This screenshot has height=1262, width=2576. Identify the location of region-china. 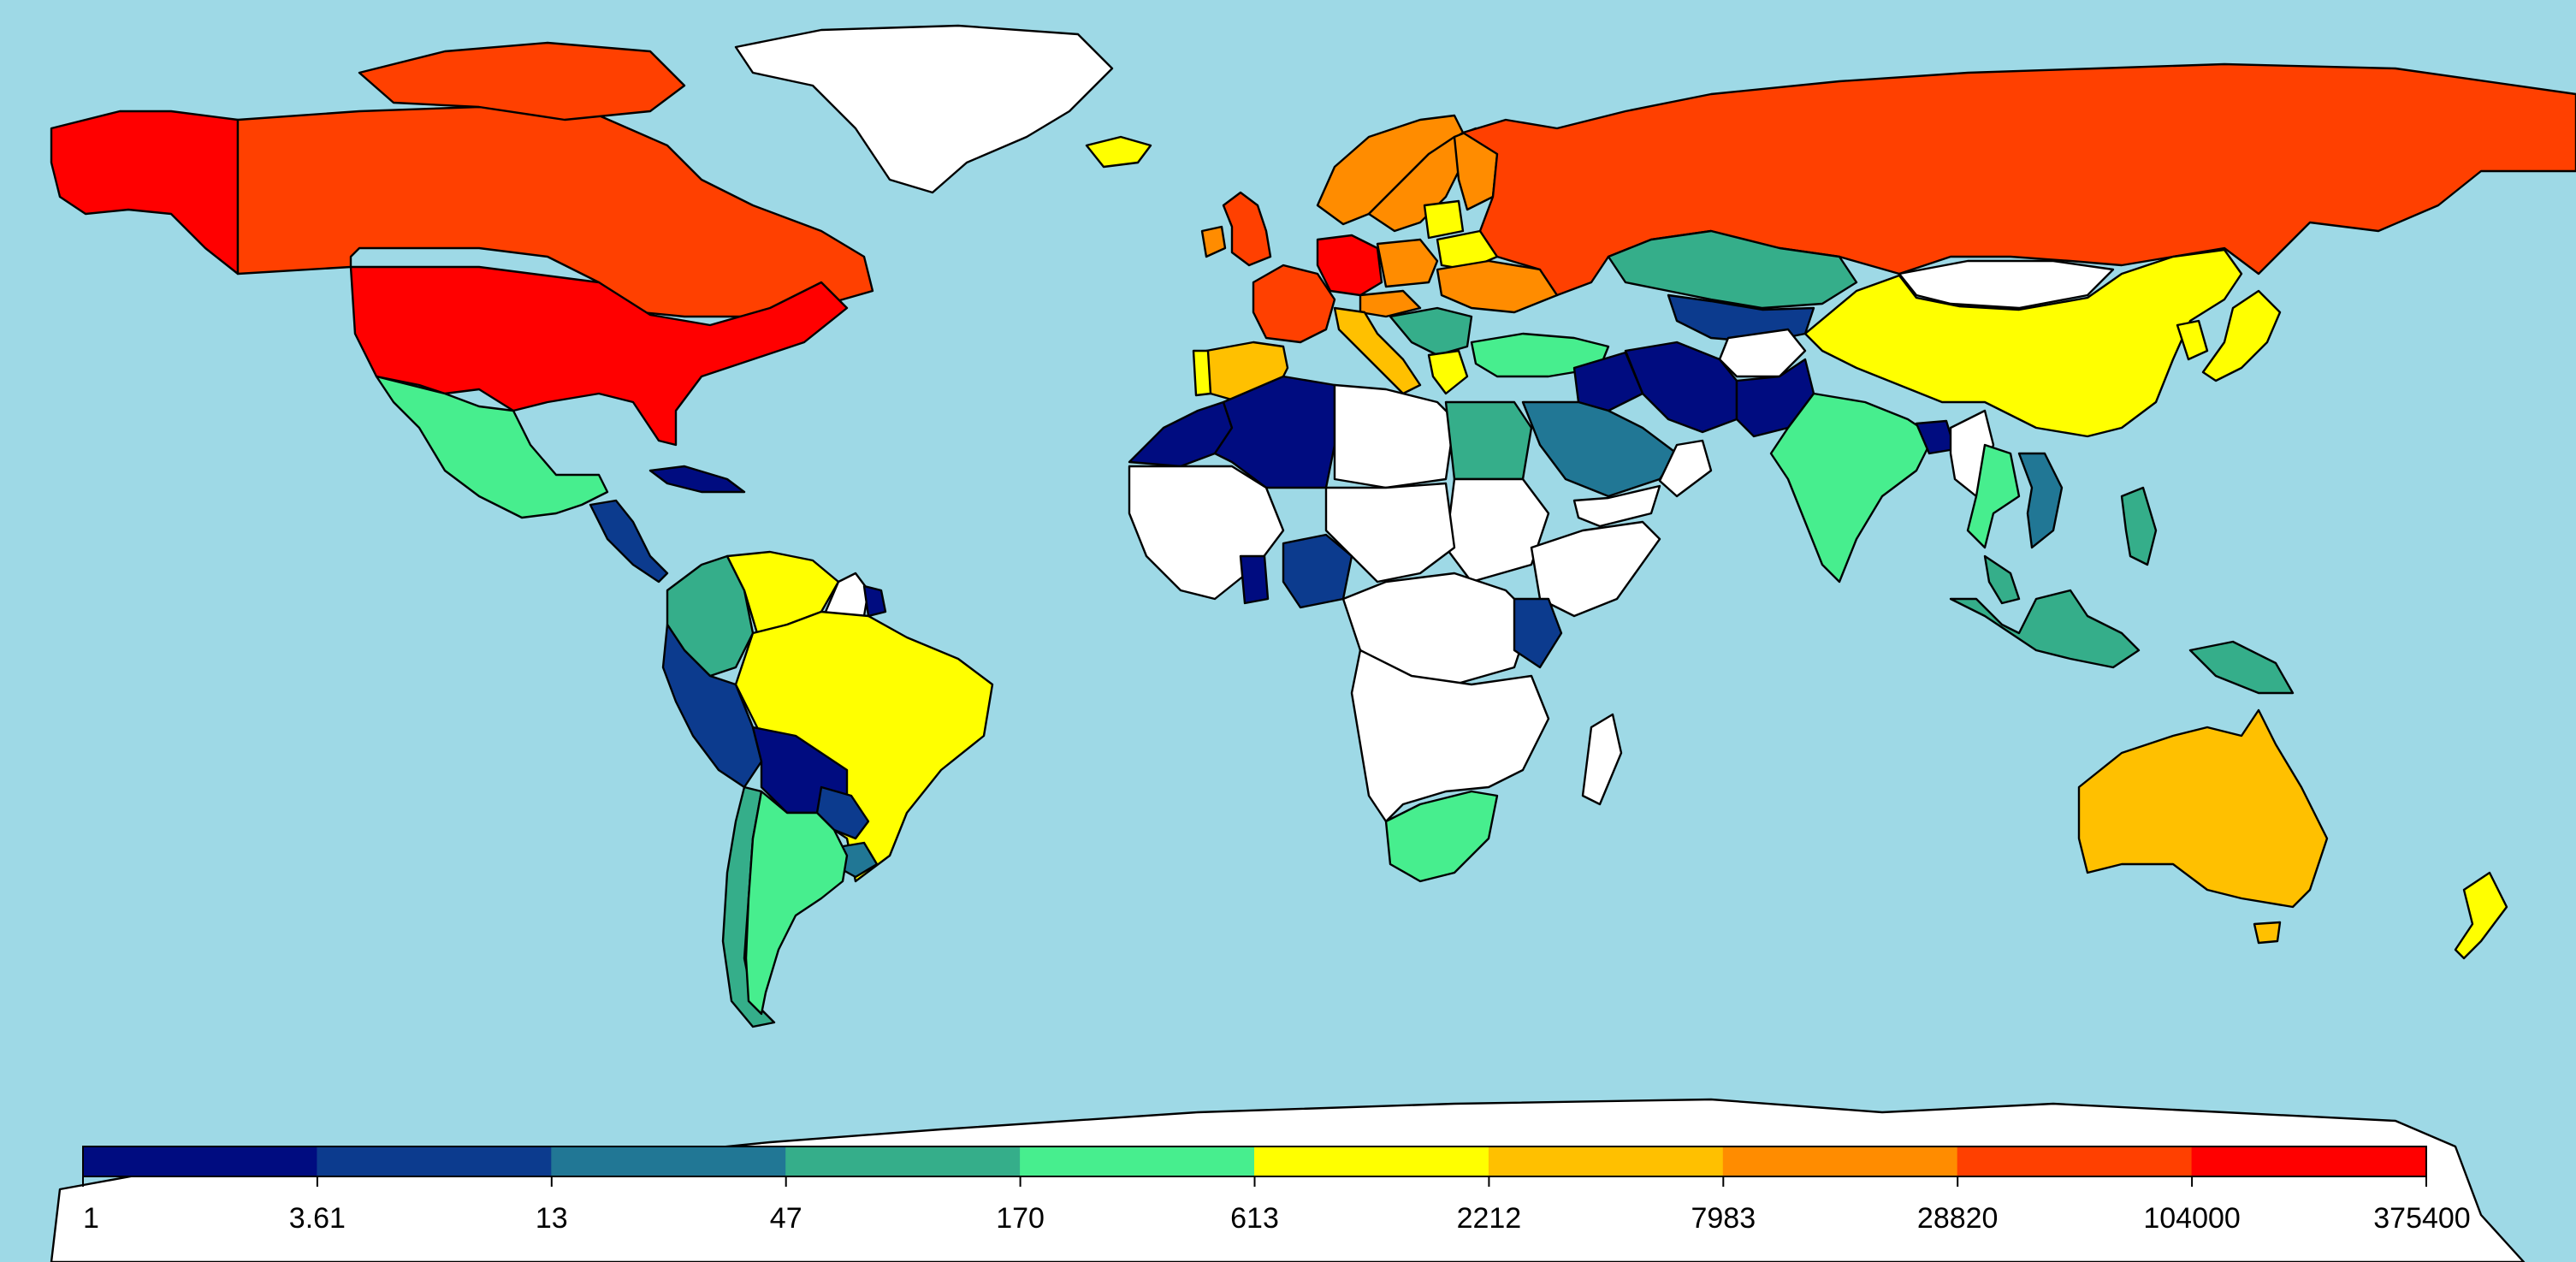
(2023, 343).